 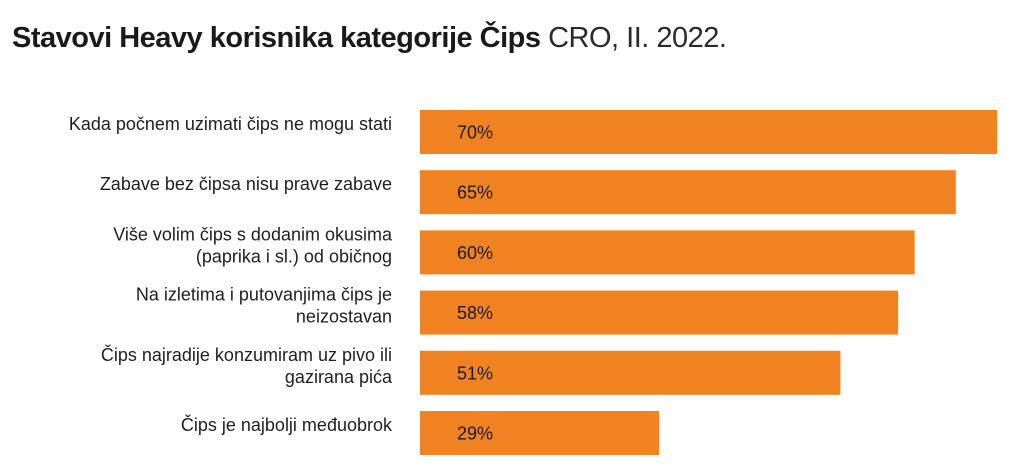 I want to click on category-label-line: Na izletima i putovanjima čips je, so click(x=264, y=295).